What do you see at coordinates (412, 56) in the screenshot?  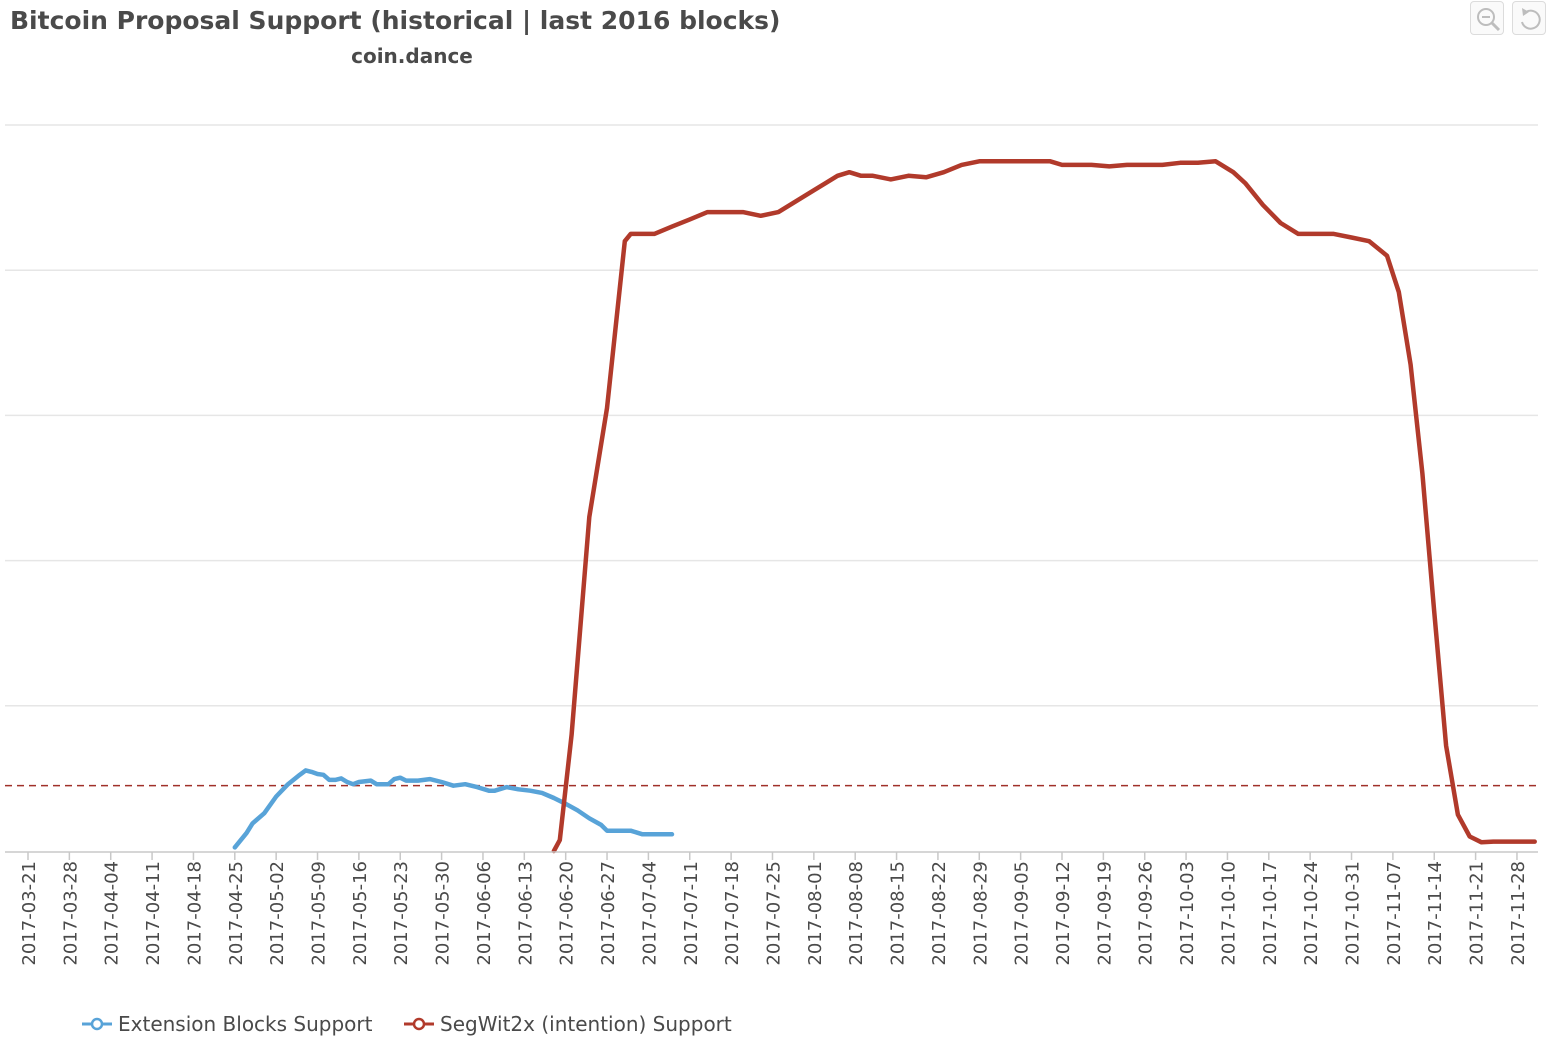 I see `chart-subtitle: coin.dance` at bounding box center [412, 56].